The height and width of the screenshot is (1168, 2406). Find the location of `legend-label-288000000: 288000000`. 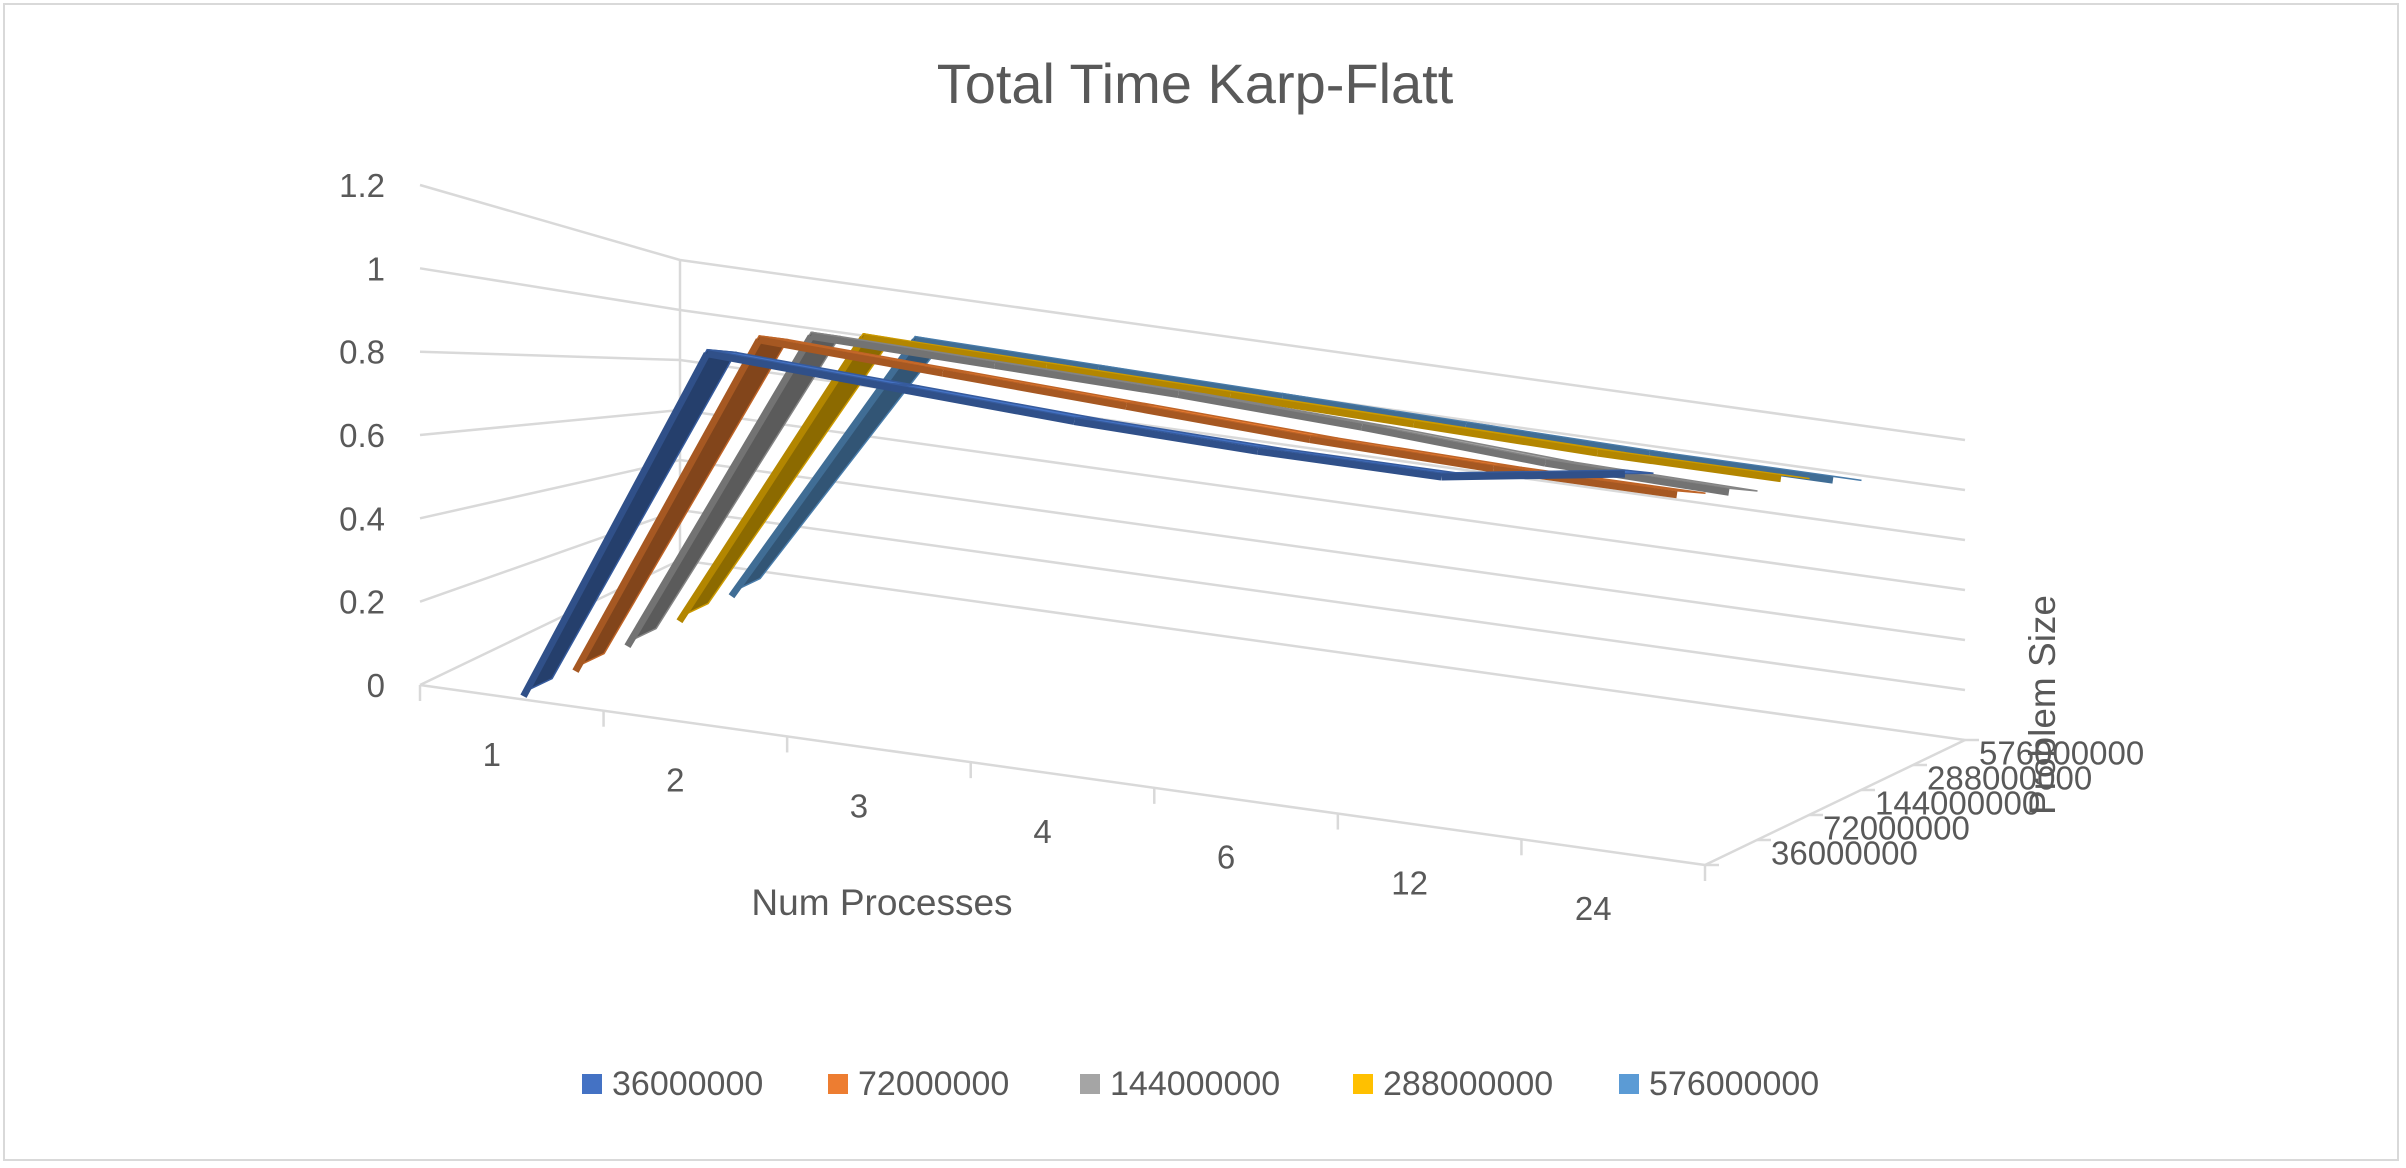

legend-label-288000000: 288000000 is located at coordinates (1468, 1084).